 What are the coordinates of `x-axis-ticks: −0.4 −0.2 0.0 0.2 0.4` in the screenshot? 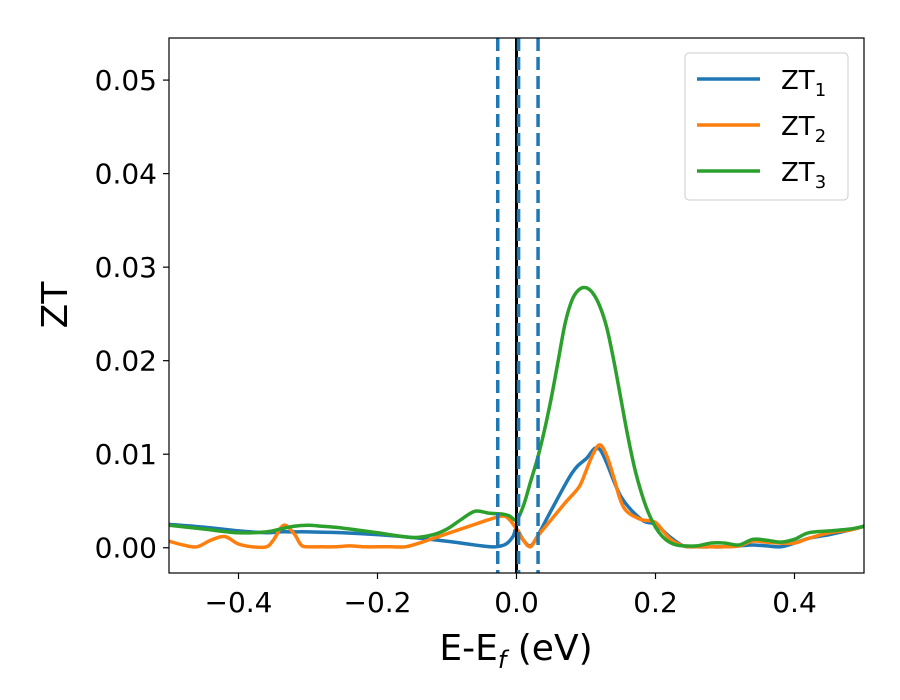 It's located at (511, 596).